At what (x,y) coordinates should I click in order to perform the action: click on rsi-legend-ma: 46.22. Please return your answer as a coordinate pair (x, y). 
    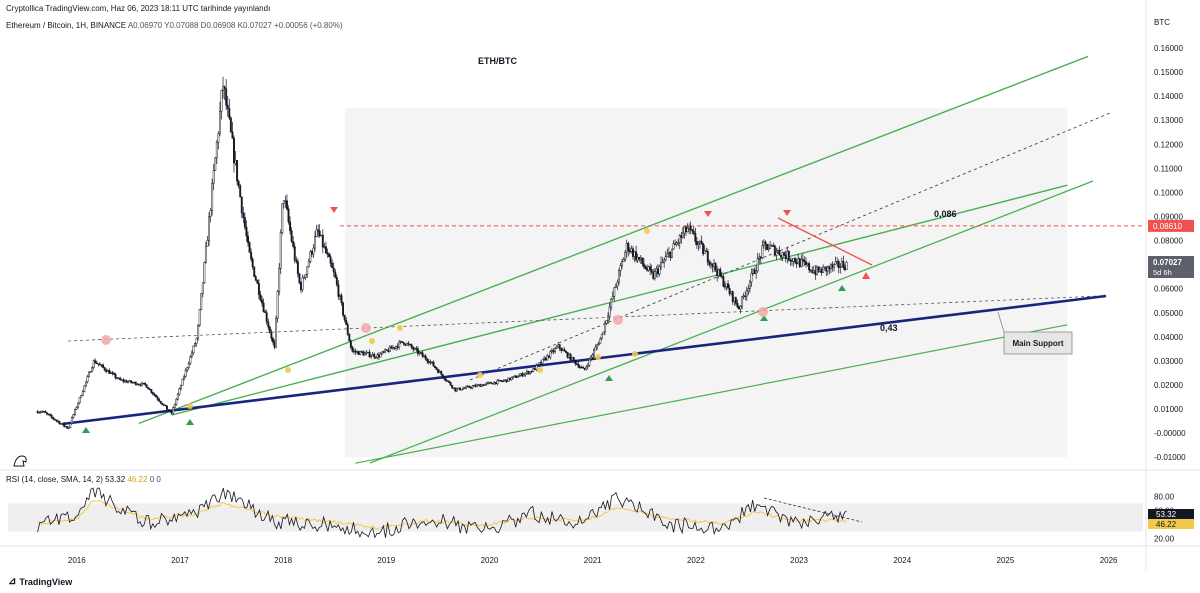
    Looking at the image, I should click on (137, 479).